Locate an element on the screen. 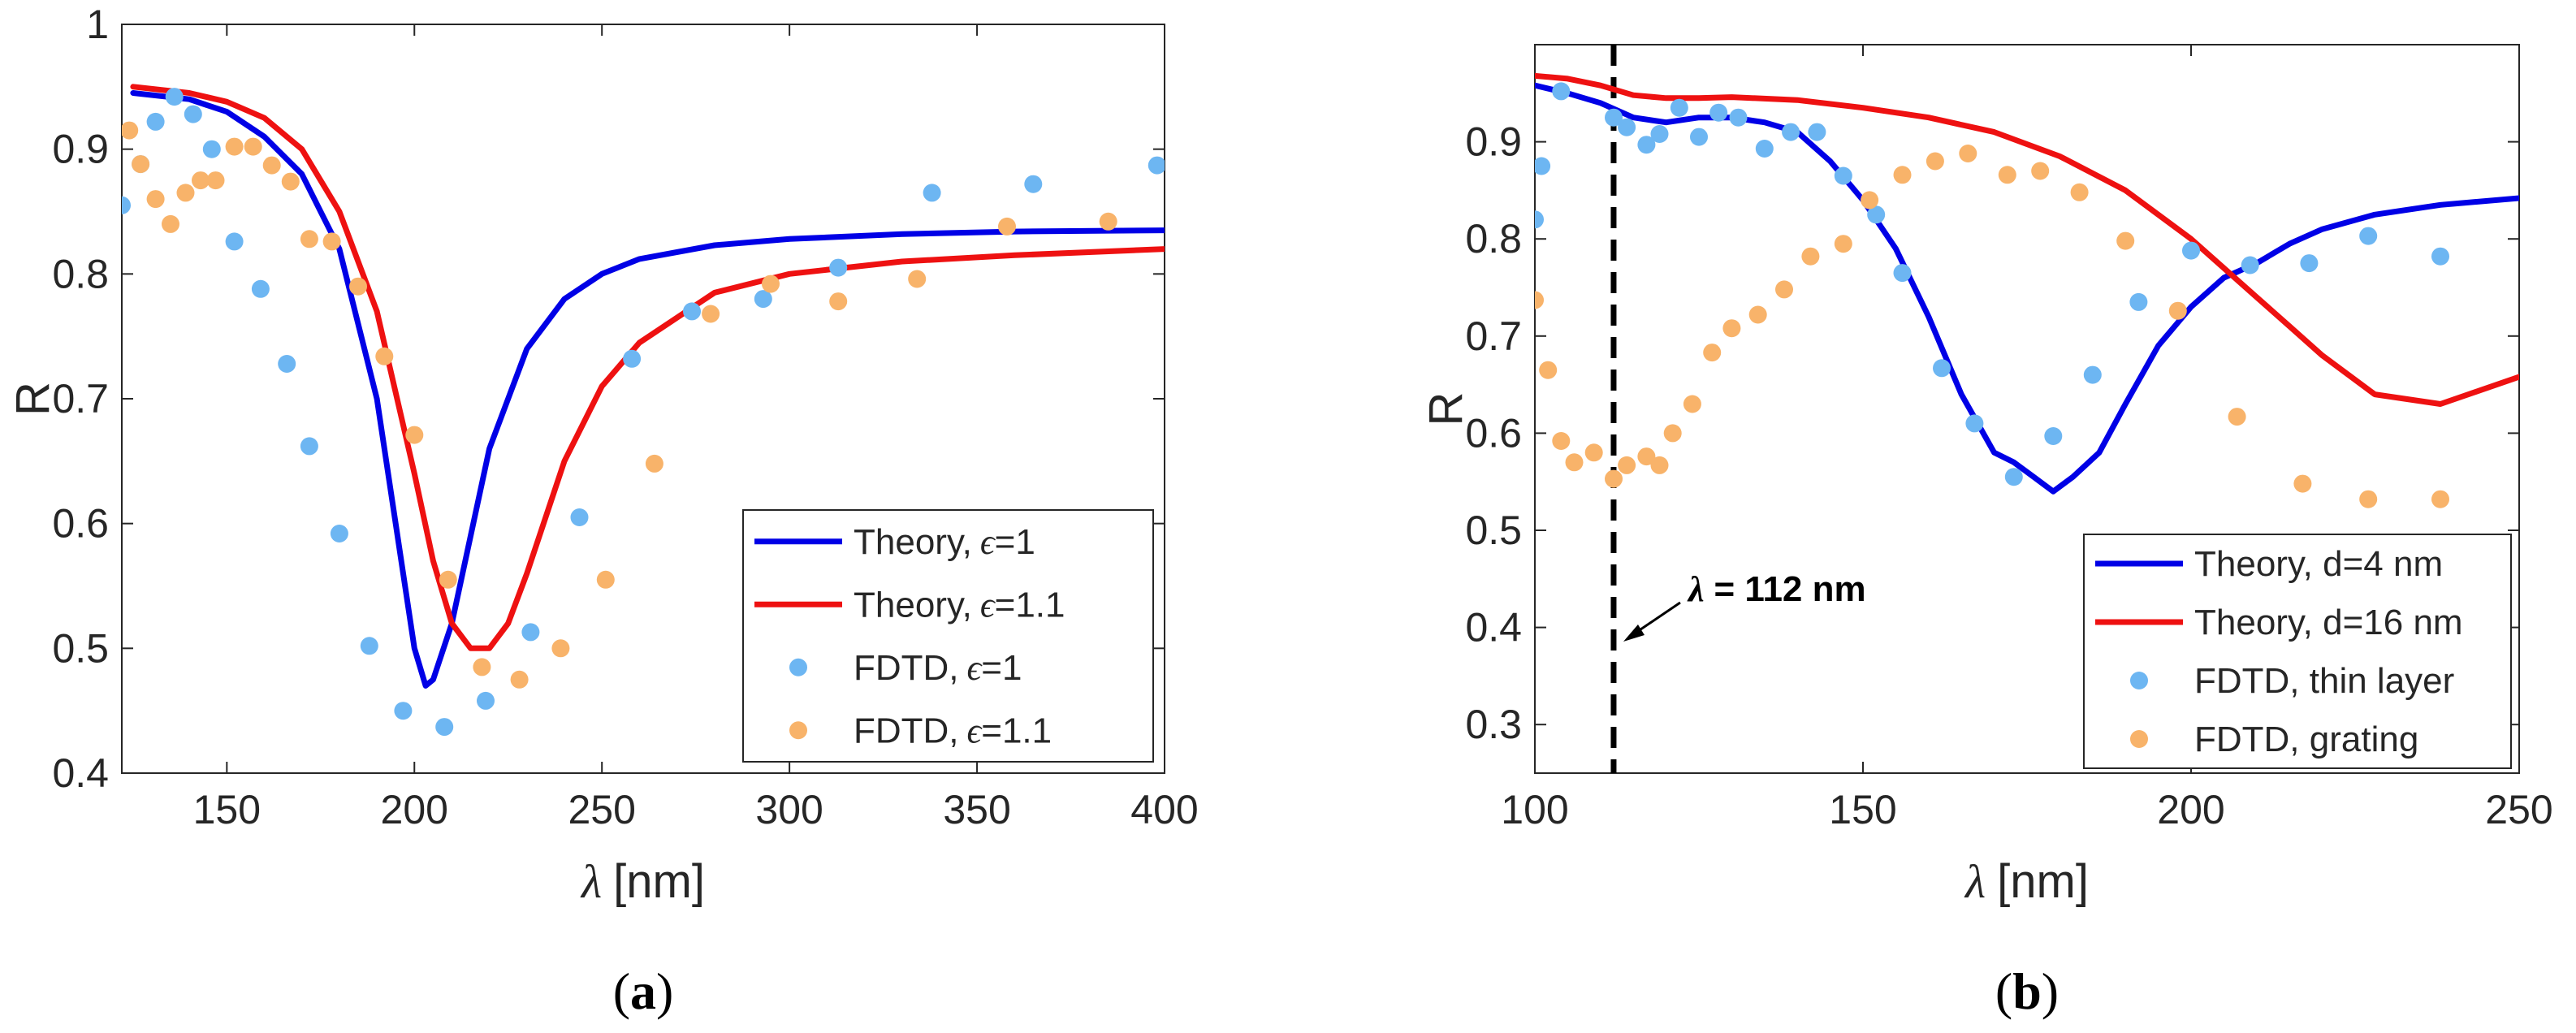  x-tick-label: 300 is located at coordinates (789, 810).